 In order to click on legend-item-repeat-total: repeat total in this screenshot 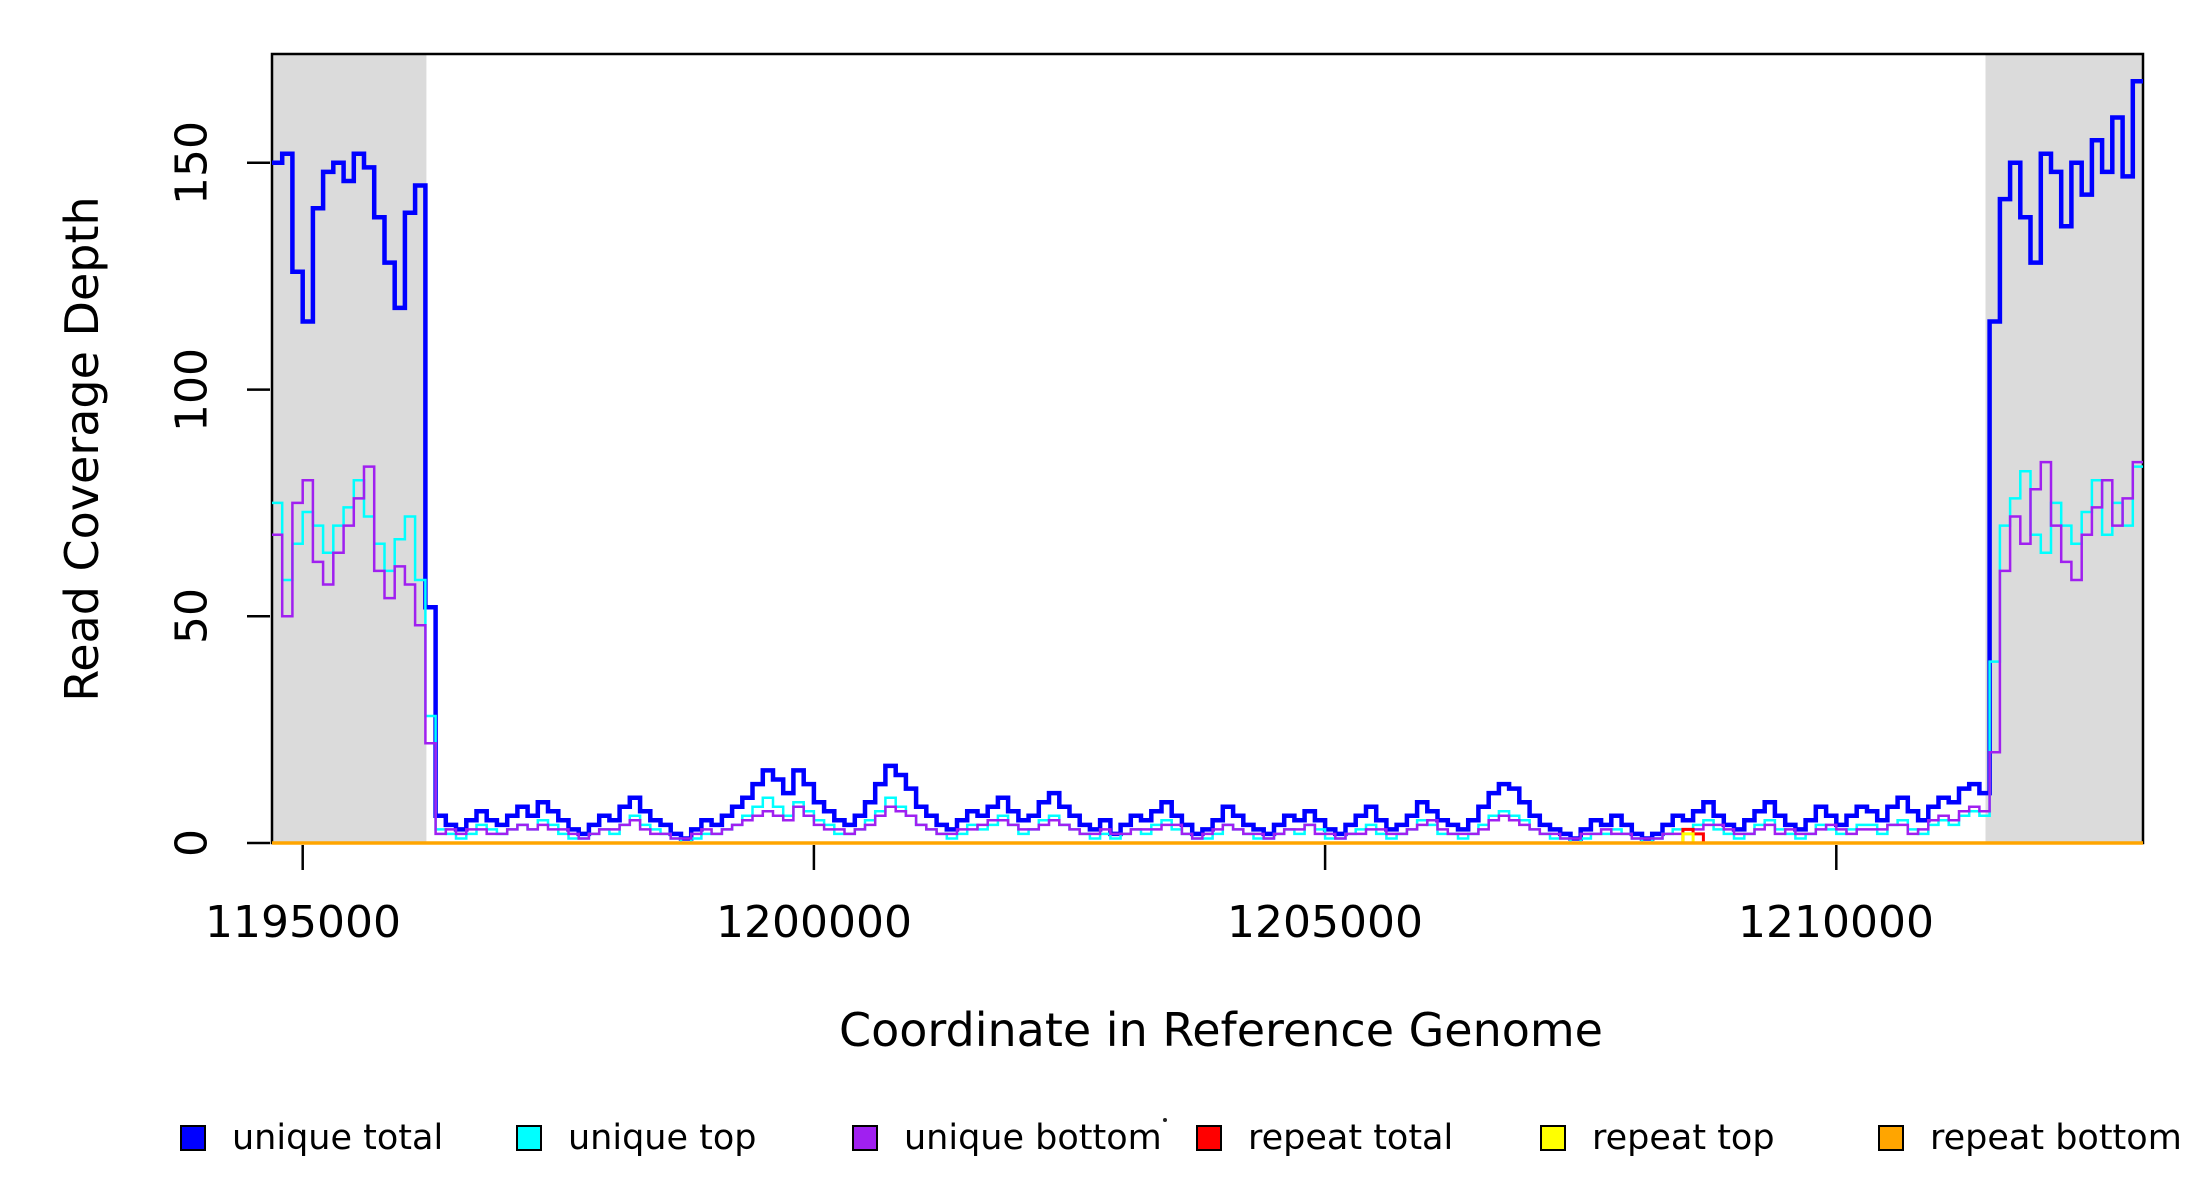, I will do `click(1324, 1138)`.